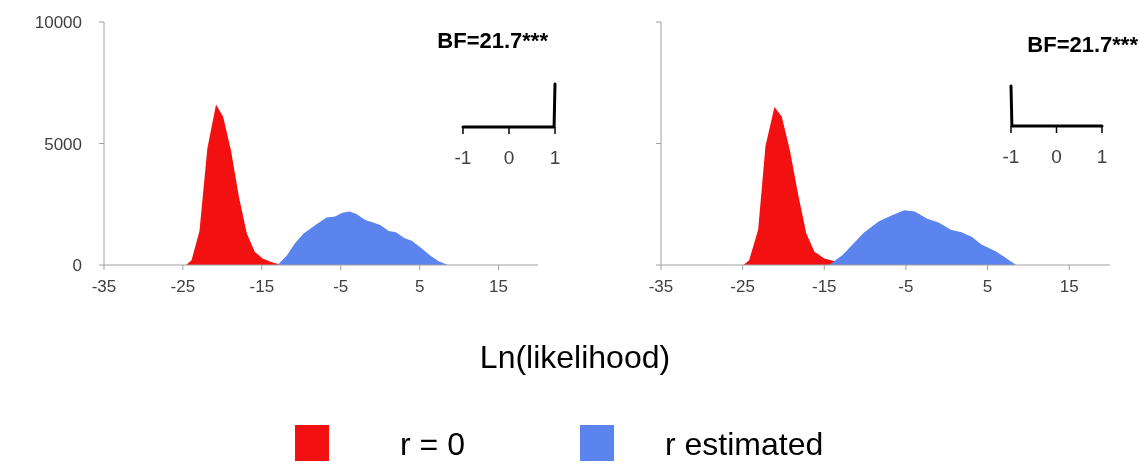 This screenshot has width=1140, height=466. I want to click on y-tick-label: 0, so click(77, 265).